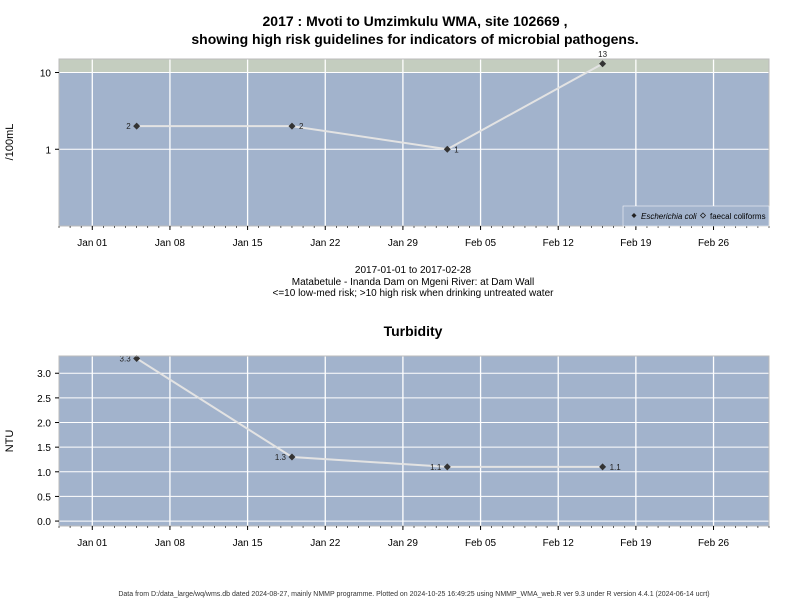  What do you see at coordinates (281, 457) in the screenshot?
I see `data-label: 1.3` at bounding box center [281, 457].